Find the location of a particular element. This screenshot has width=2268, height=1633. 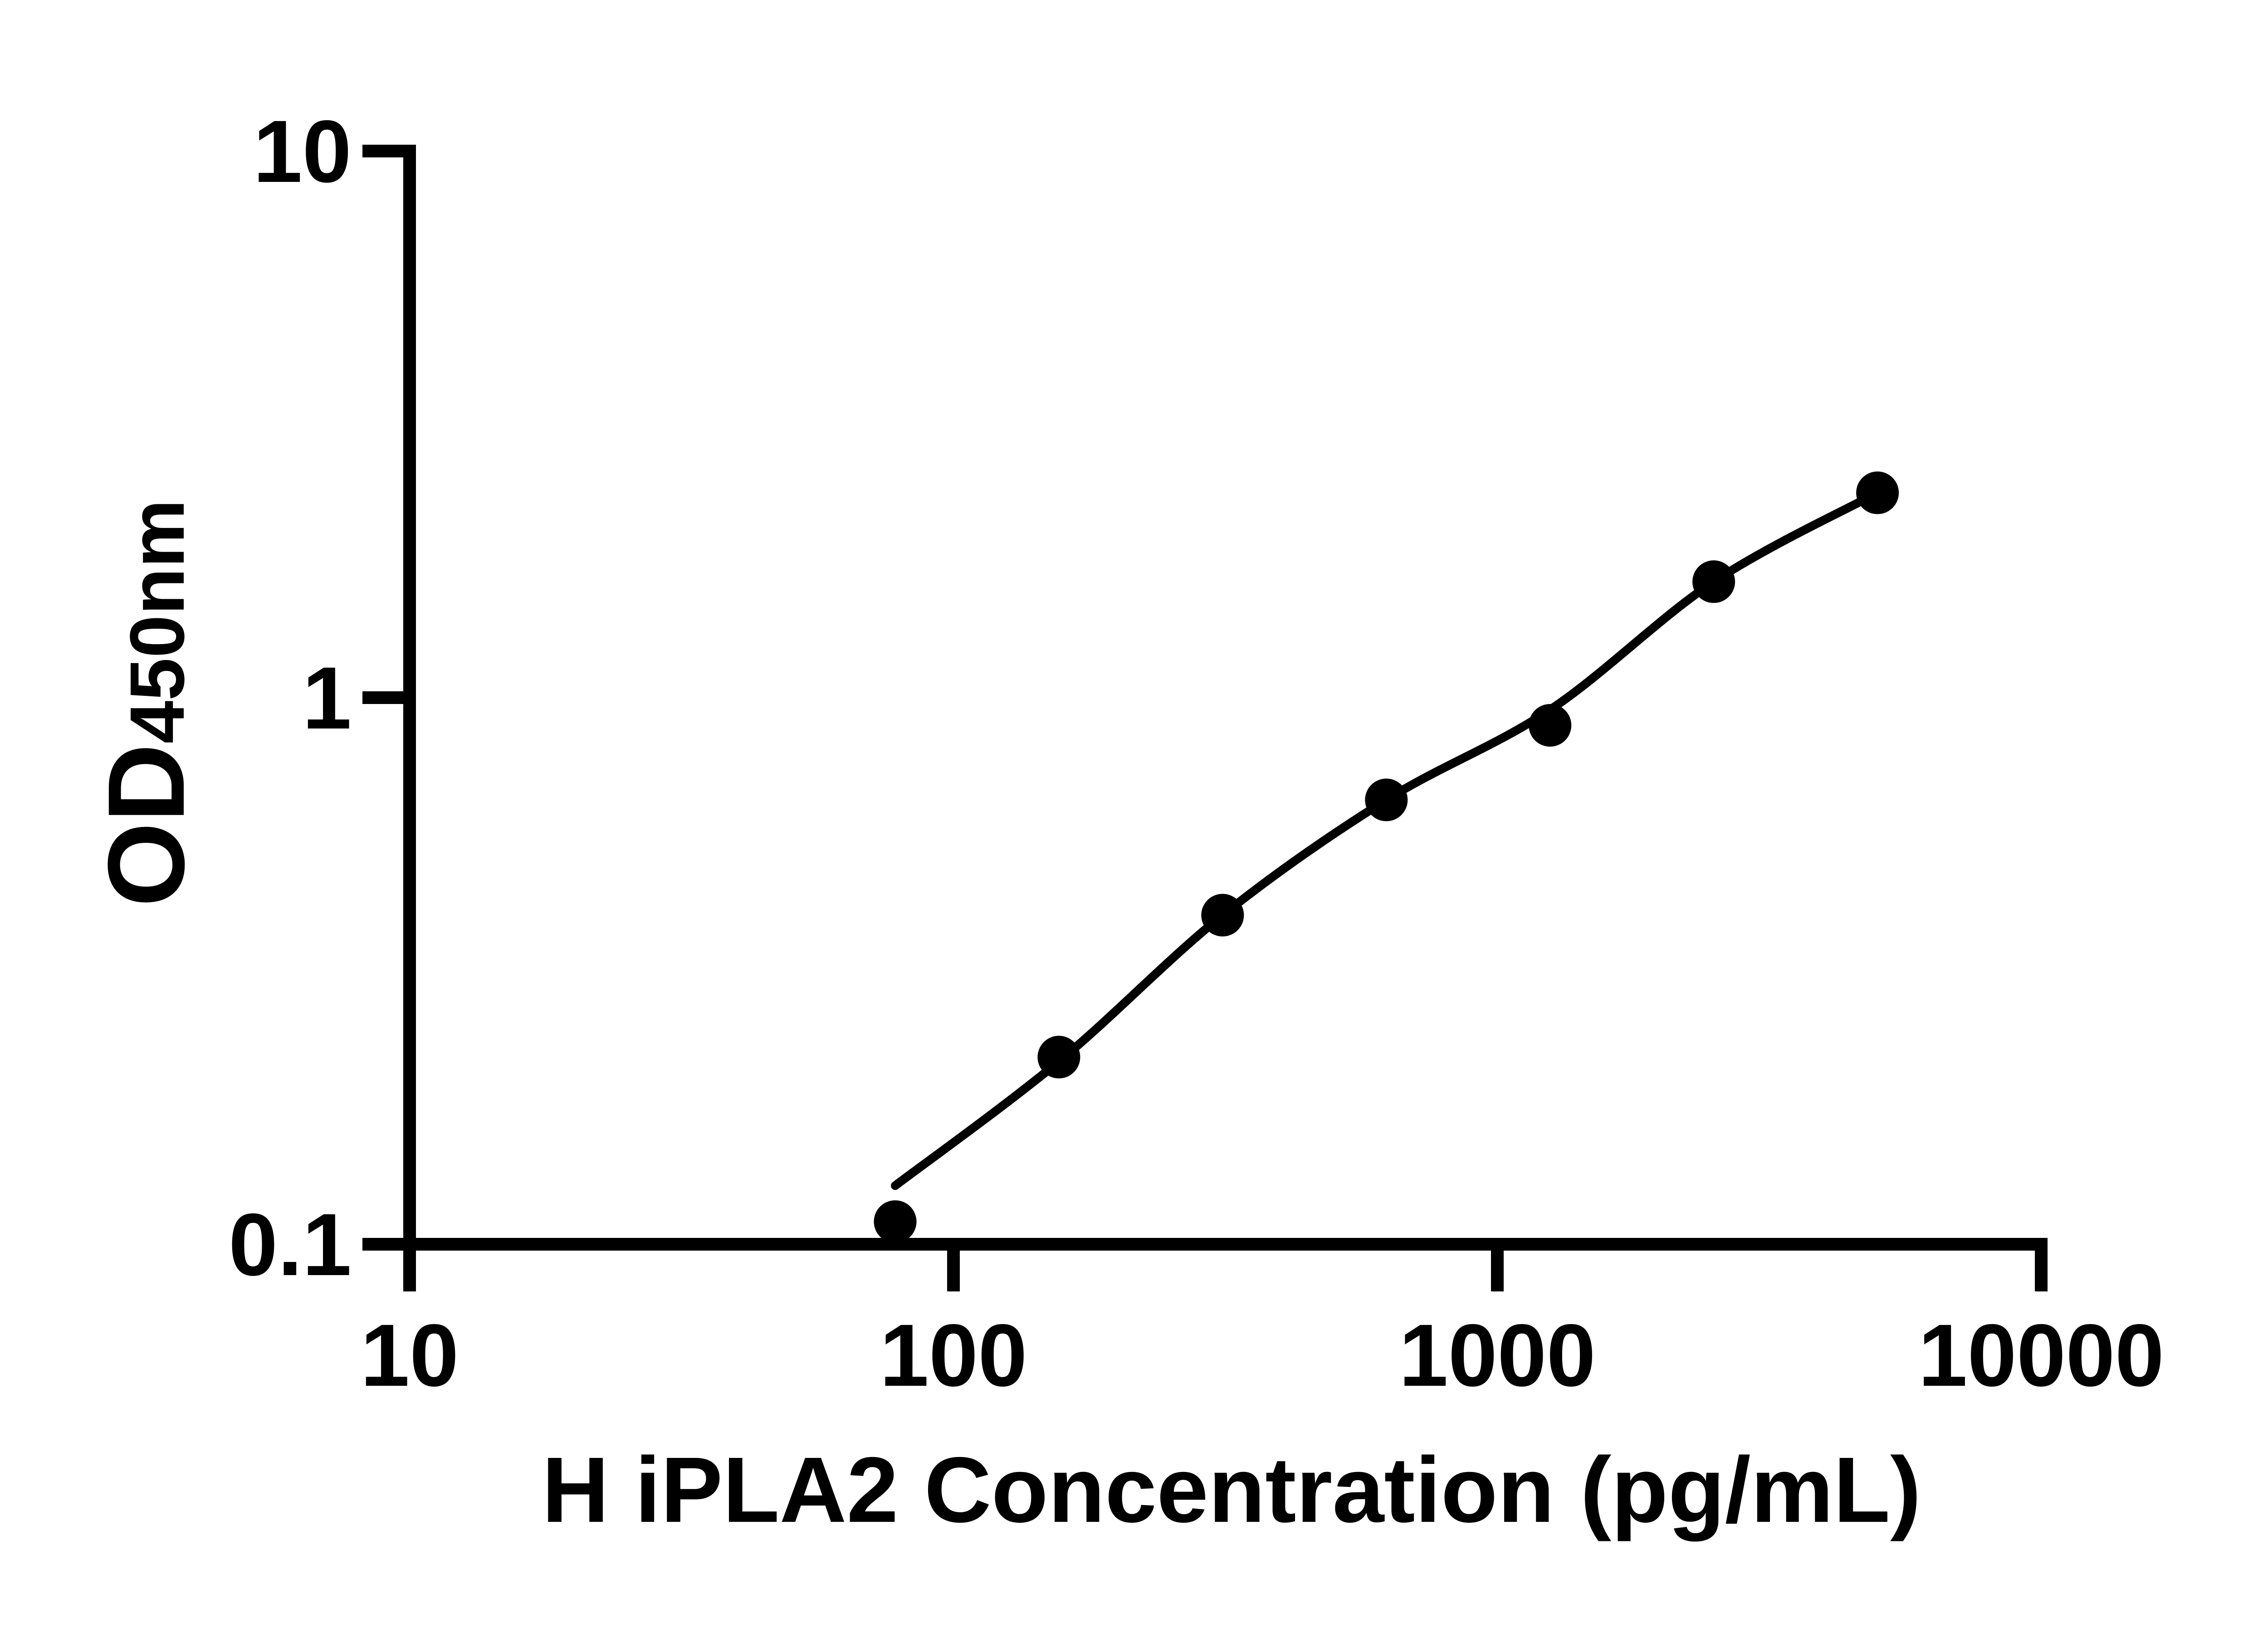

y-axis-title: OD450nm is located at coordinates (146, 703).